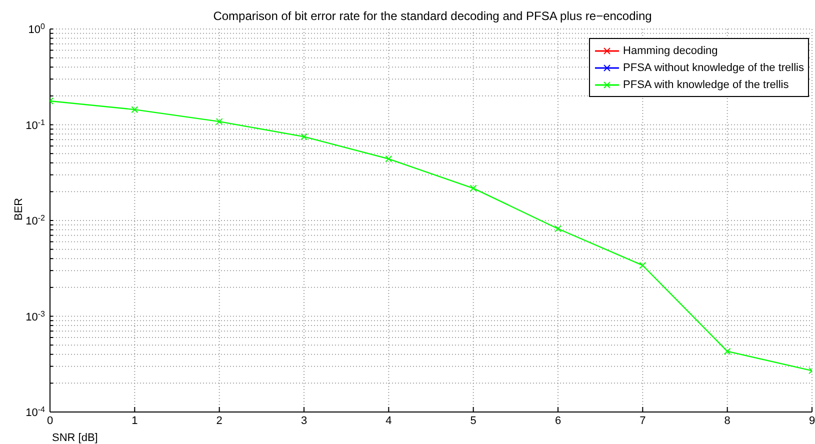 This screenshot has height=444, width=815. I want to click on x-tick-label: 6, so click(558, 420).